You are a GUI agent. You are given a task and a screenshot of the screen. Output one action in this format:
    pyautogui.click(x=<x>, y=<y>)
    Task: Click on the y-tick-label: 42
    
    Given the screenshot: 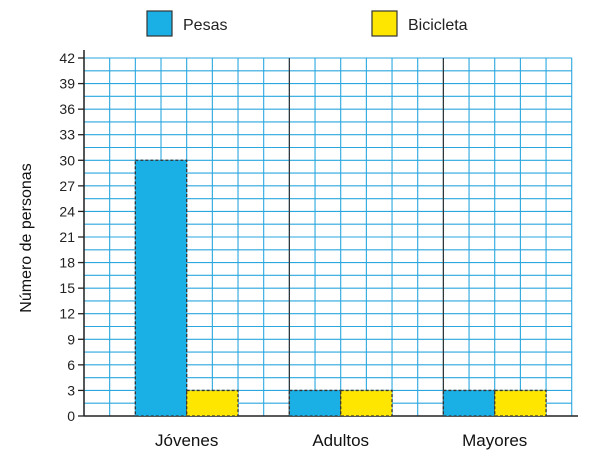 What is the action you would take?
    pyautogui.click(x=67, y=58)
    